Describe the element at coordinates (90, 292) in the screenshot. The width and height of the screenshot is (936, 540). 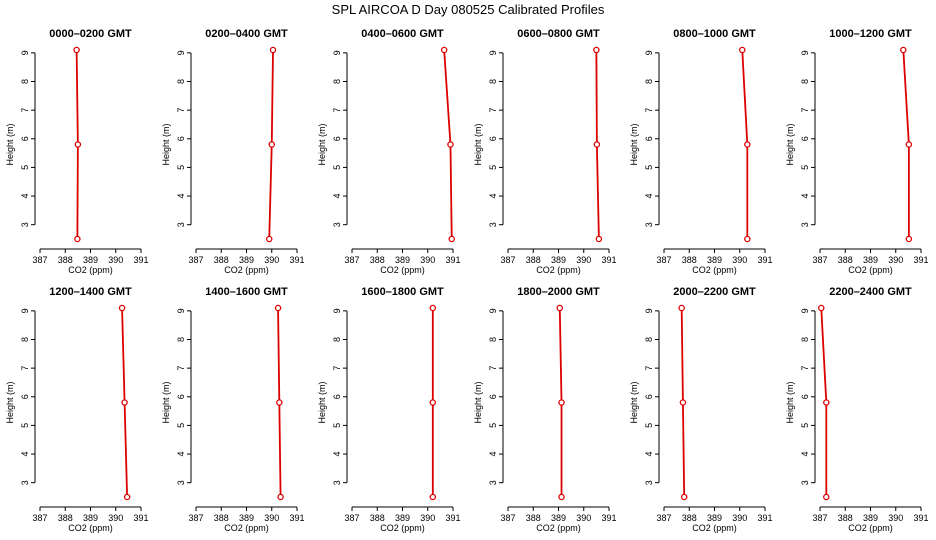
I see `panel-title: 1200–1400 GMT` at that location.